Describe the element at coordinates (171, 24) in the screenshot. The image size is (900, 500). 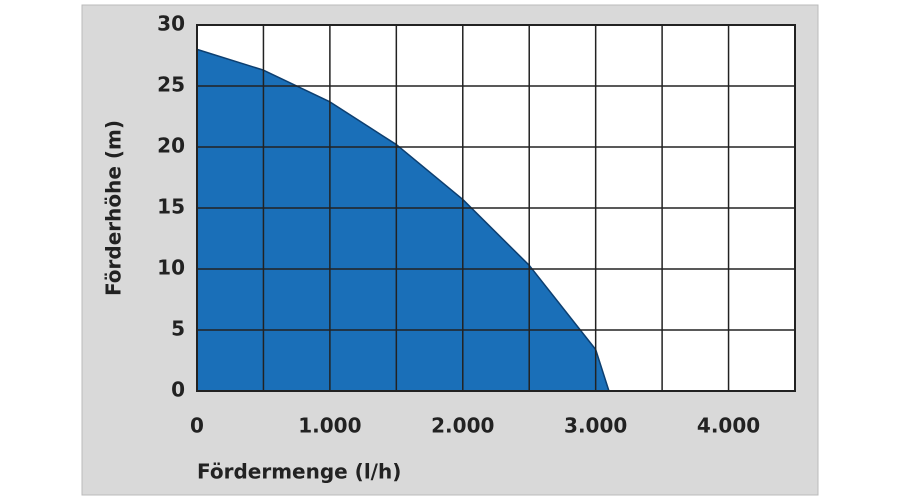
I see `y-tick-label: 30` at that location.